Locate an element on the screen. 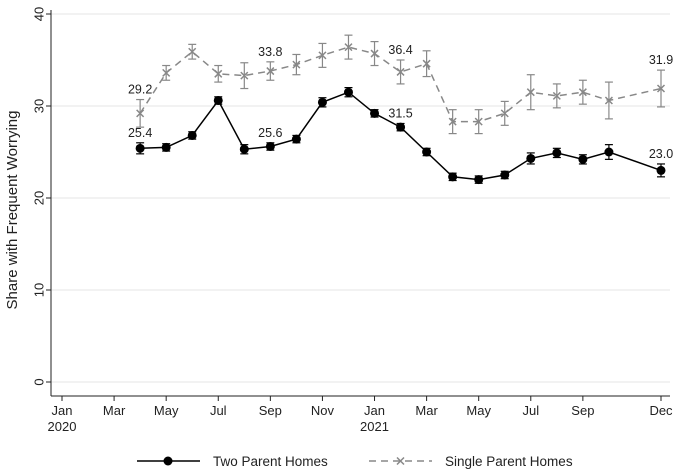  legend-label: Two Parent Homes is located at coordinates (270, 461).